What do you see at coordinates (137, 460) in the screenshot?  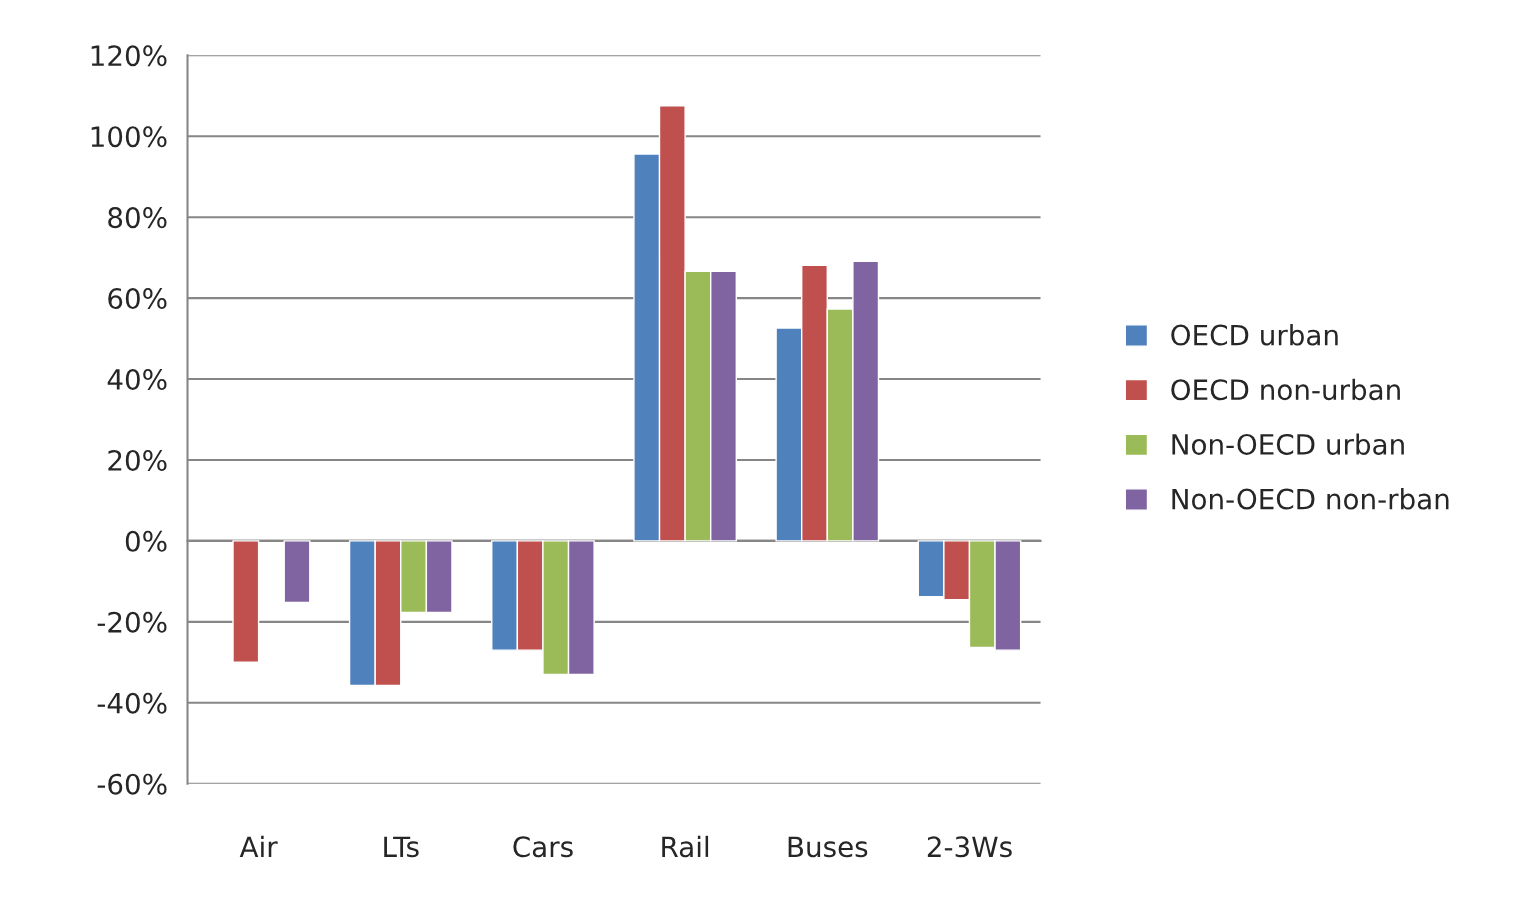 I see `y-tick-label: 20%` at bounding box center [137, 460].